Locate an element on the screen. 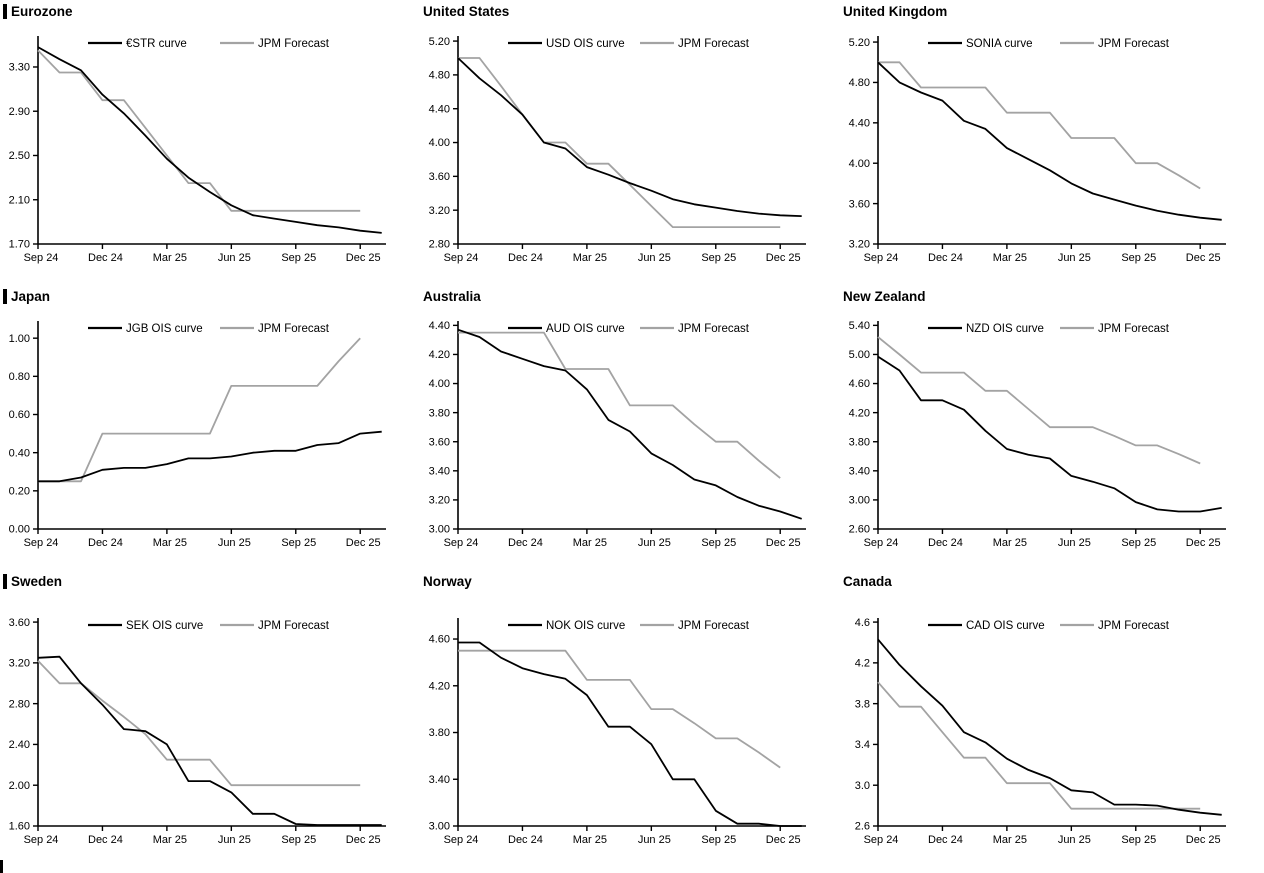 This screenshot has width=1264, height=873. chart-title-row: Norway is located at coordinates (630, 580).